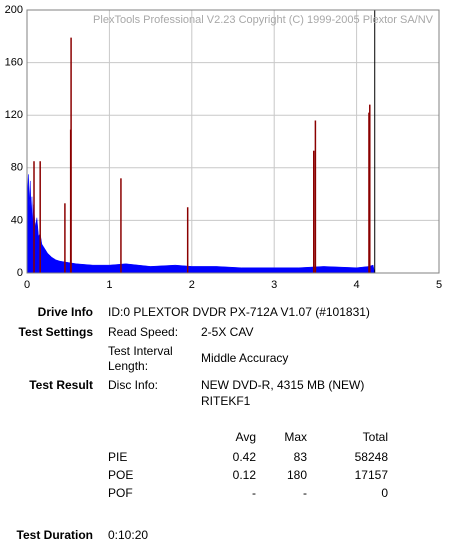 Image resolution: width=449 pixels, height=543 pixels. What do you see at coordinates (56, 332) in the screenshot?
I see `label: Test Settings` at bounding box center [56, 332].